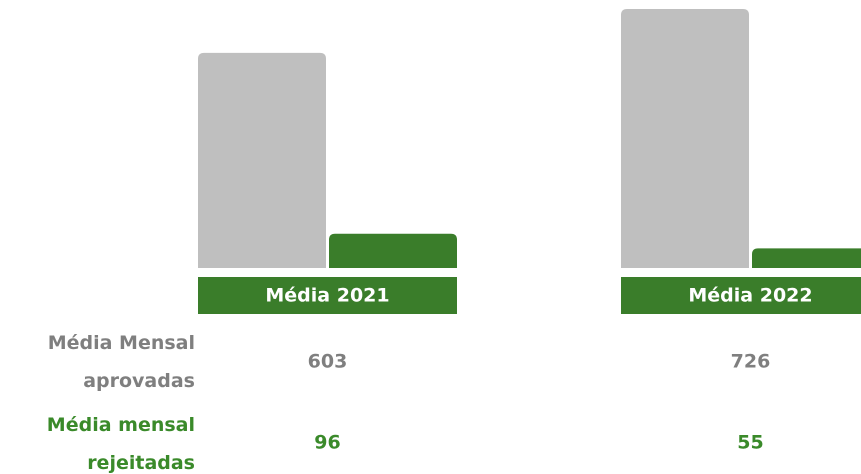 This screenshot has height=474, width=861. What do you see at coordinates (328, 362) in the screenshot?
I see `value-label: 603` at bounding box center [328, 362].